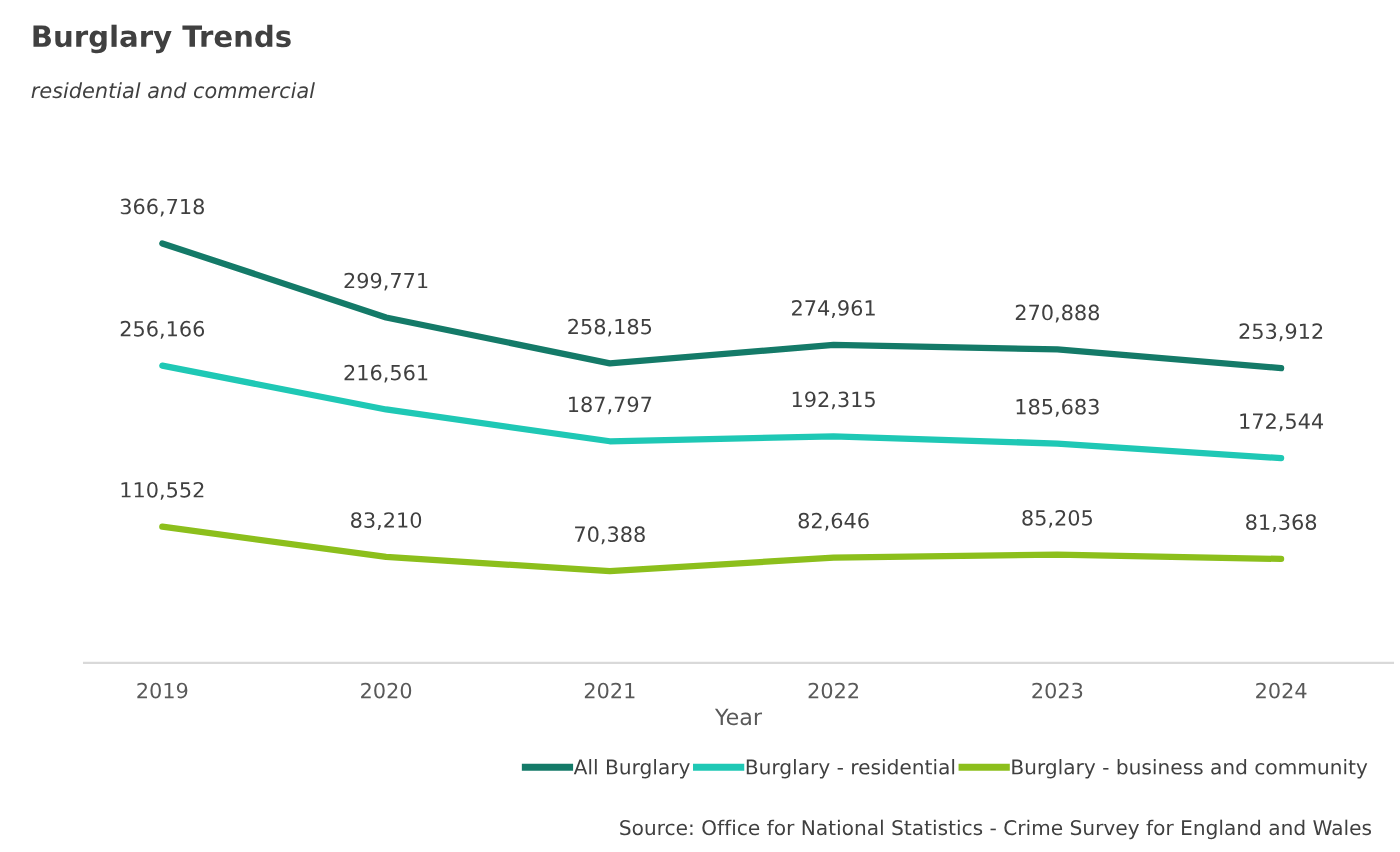  I want to click on data-label: 110,552, so click(162, 490).